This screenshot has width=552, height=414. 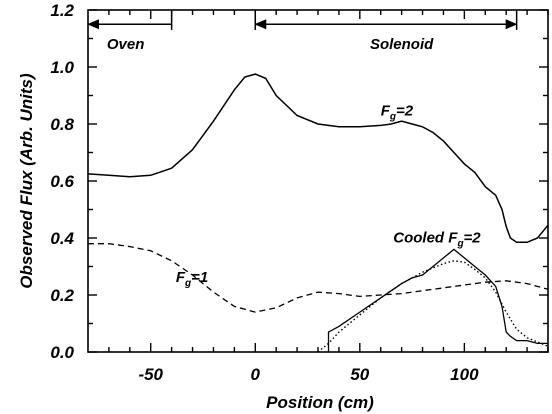 What do you see at coordinates (126, 44) in the screenshot?
I see `region-label-oven: Oven` at bounding box center [126, 44].